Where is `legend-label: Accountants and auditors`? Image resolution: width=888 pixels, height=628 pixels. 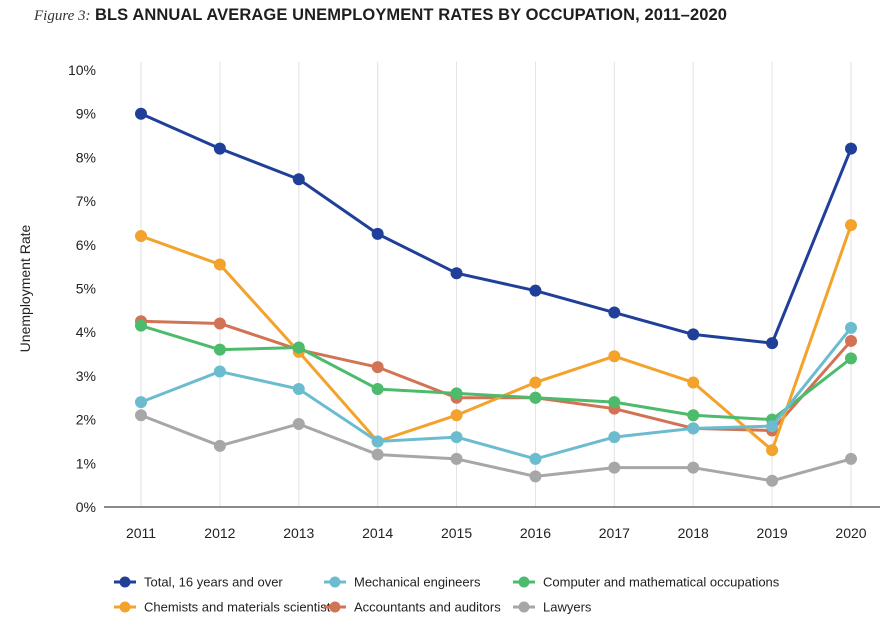
legend-label: Accountants and auditors is located at coordinates (427, 607).